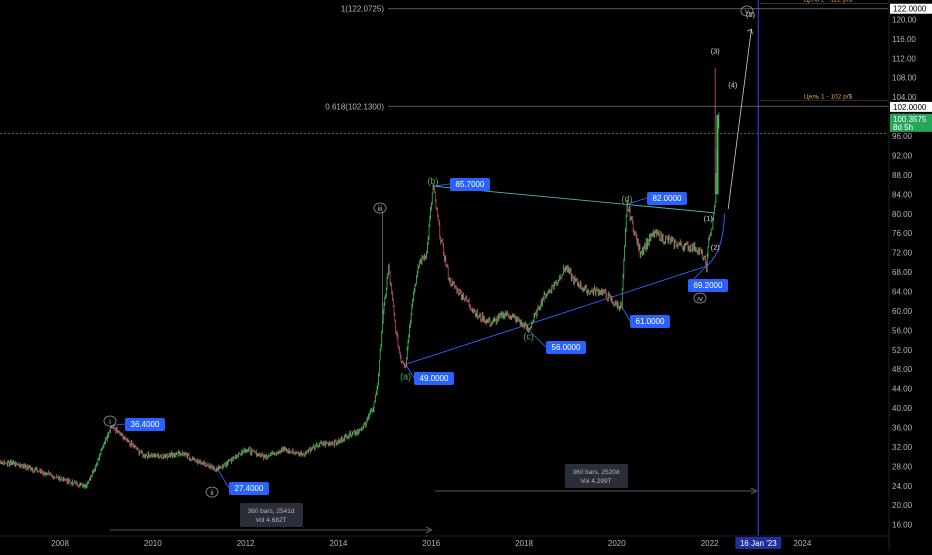 Image resolution: width=932 pixels, height=555 pixels. Describe the element at coordinates (902, 428) in the screenshot. I see `y-tick-label: 36.00` at that location.